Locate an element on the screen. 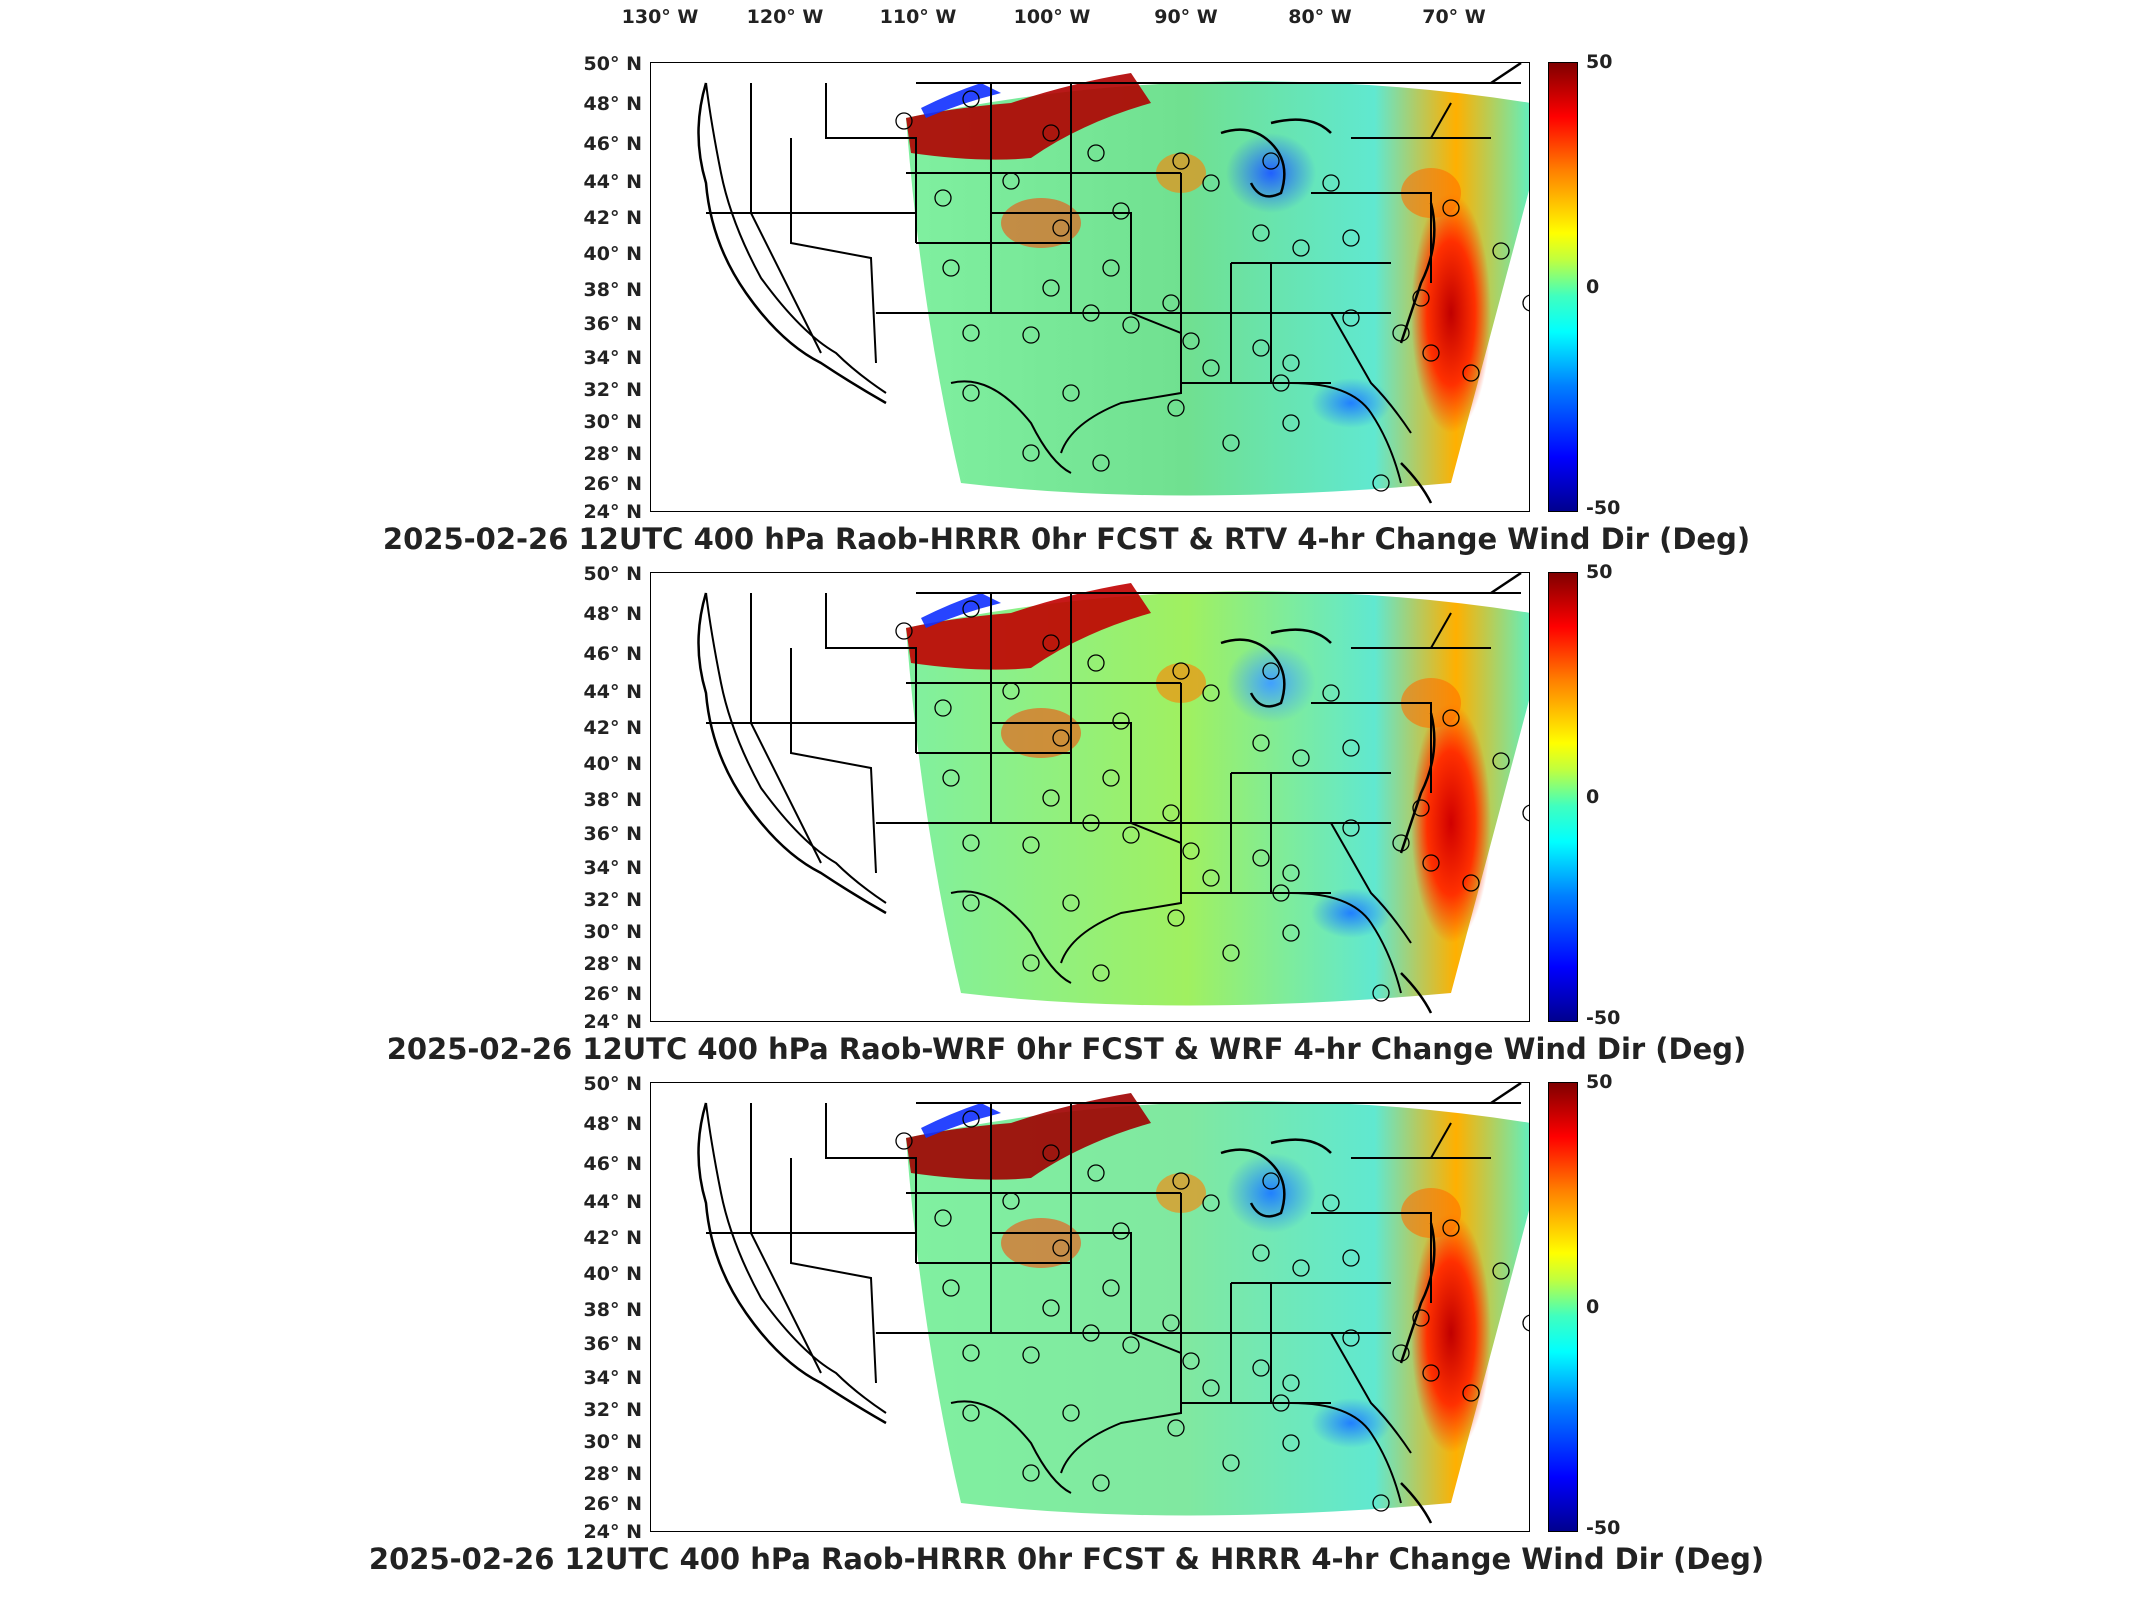 The width and height of the screenshot is (2133, 1600). east-coast-positive-area is located at coordinates (1451, 1333).